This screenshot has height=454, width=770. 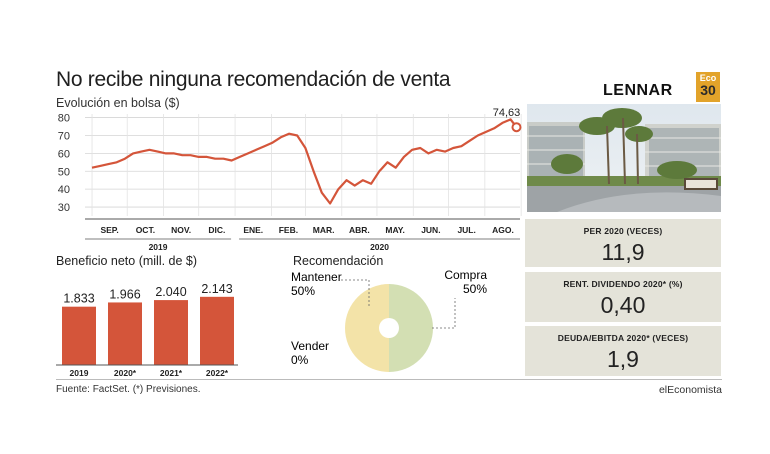 I want to click on stat-box-dividend: RENT. DIVIDENDO 2020* (%) 0,40, so click(x=623, y=297).